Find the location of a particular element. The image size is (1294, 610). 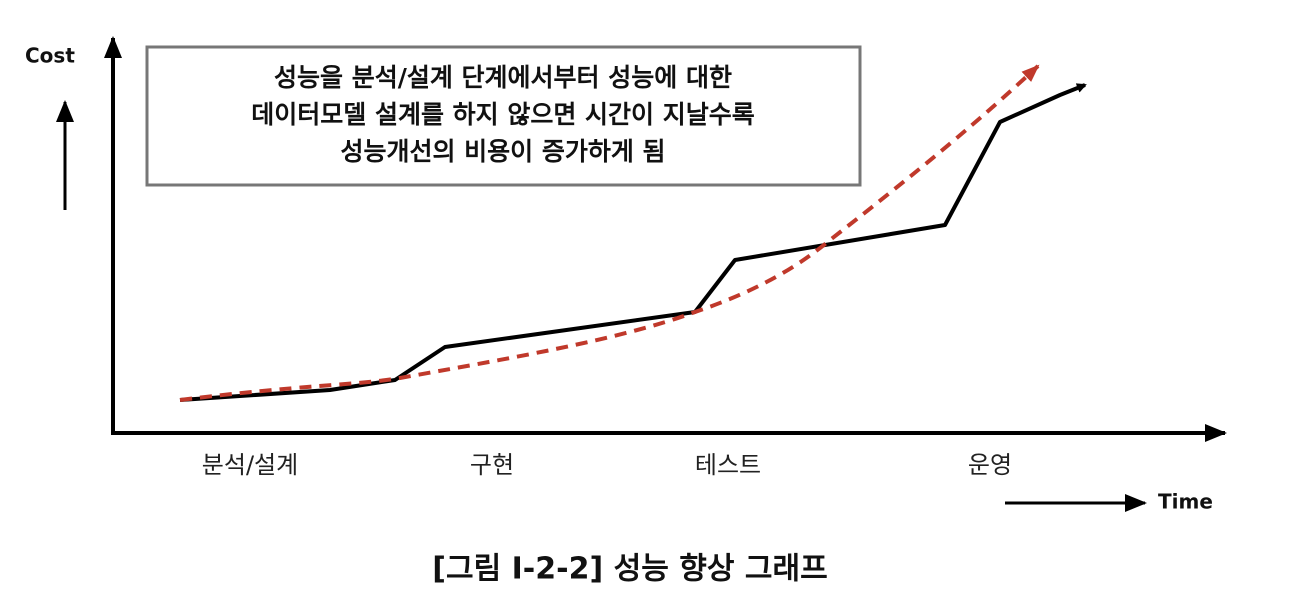

note-line: 데이터모델 설계를 하지 않으면 시간이 지날수록 is located at coordinates (503, 114).